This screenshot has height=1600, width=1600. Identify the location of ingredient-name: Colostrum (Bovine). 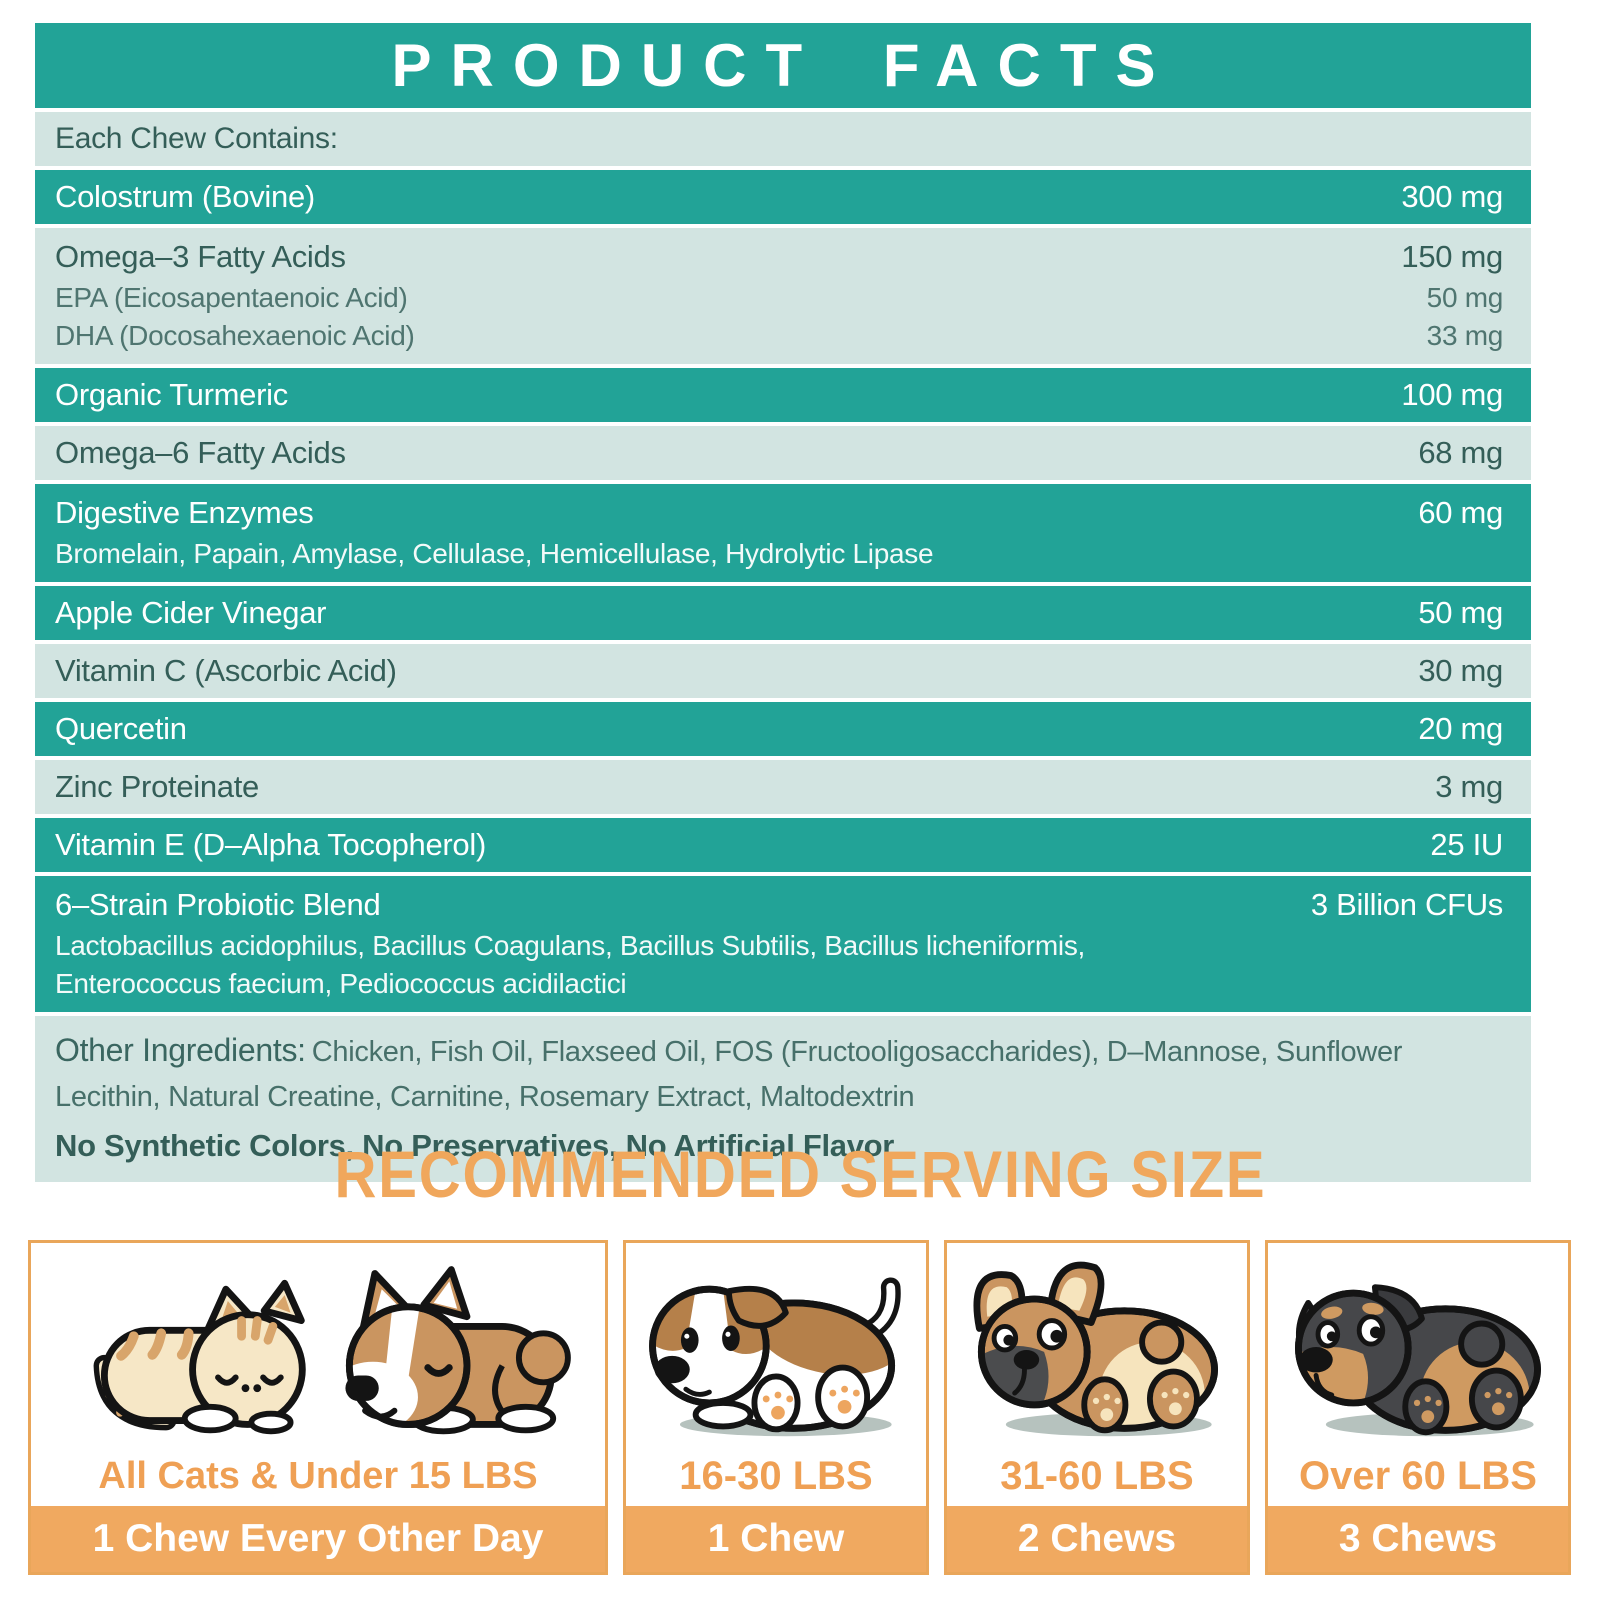
(185, 196).